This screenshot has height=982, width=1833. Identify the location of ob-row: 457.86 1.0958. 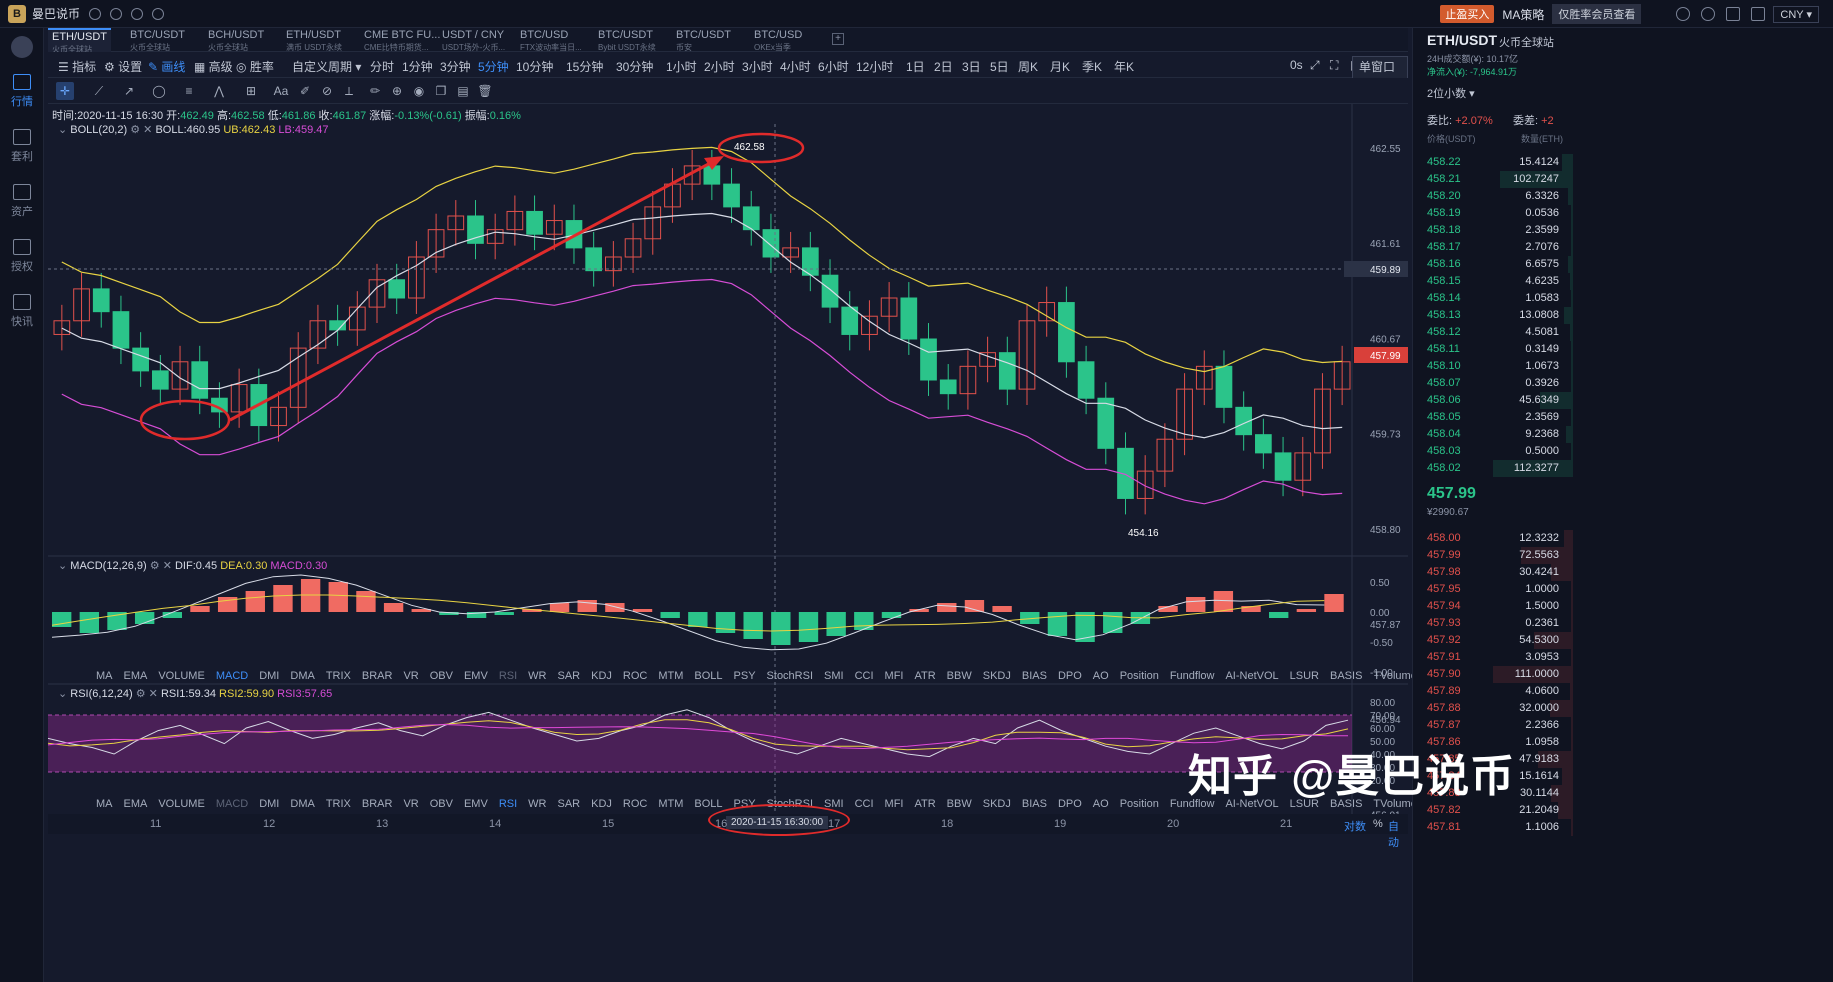
(1493, 742).